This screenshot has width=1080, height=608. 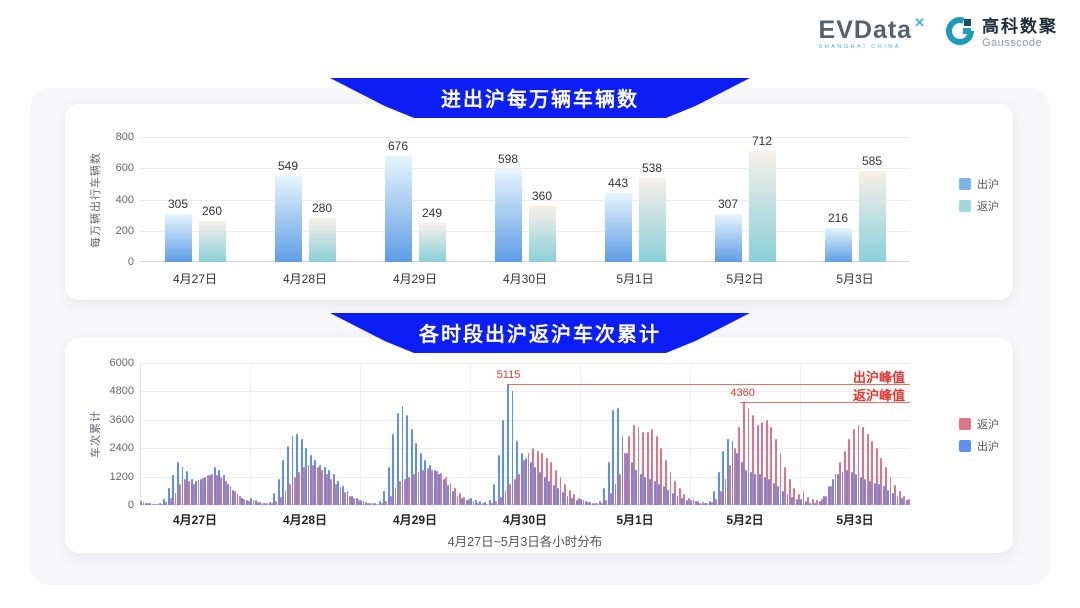 I want to click on bar-value-label: 676, so click(x=398, y=146).